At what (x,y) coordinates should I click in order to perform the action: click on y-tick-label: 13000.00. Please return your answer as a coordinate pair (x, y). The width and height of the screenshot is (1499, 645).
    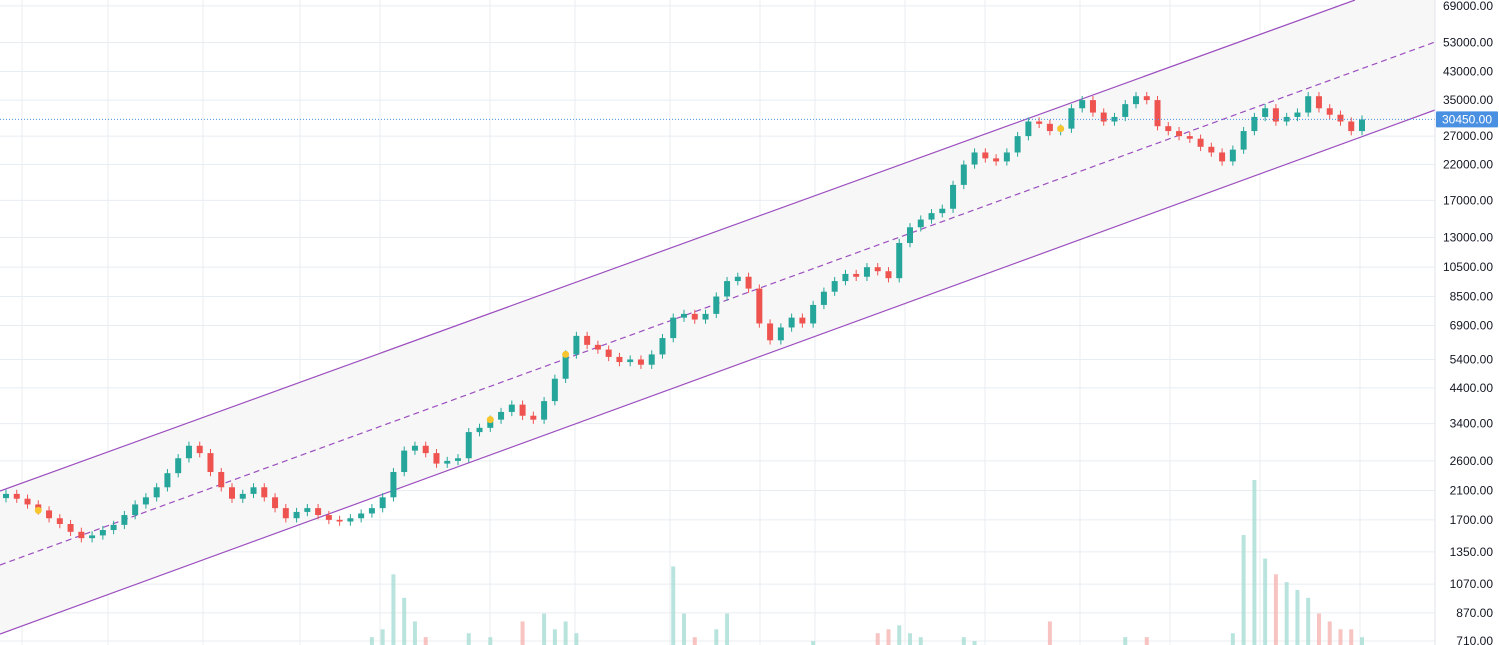
    Looking at the image, I should click on (1468, 238).